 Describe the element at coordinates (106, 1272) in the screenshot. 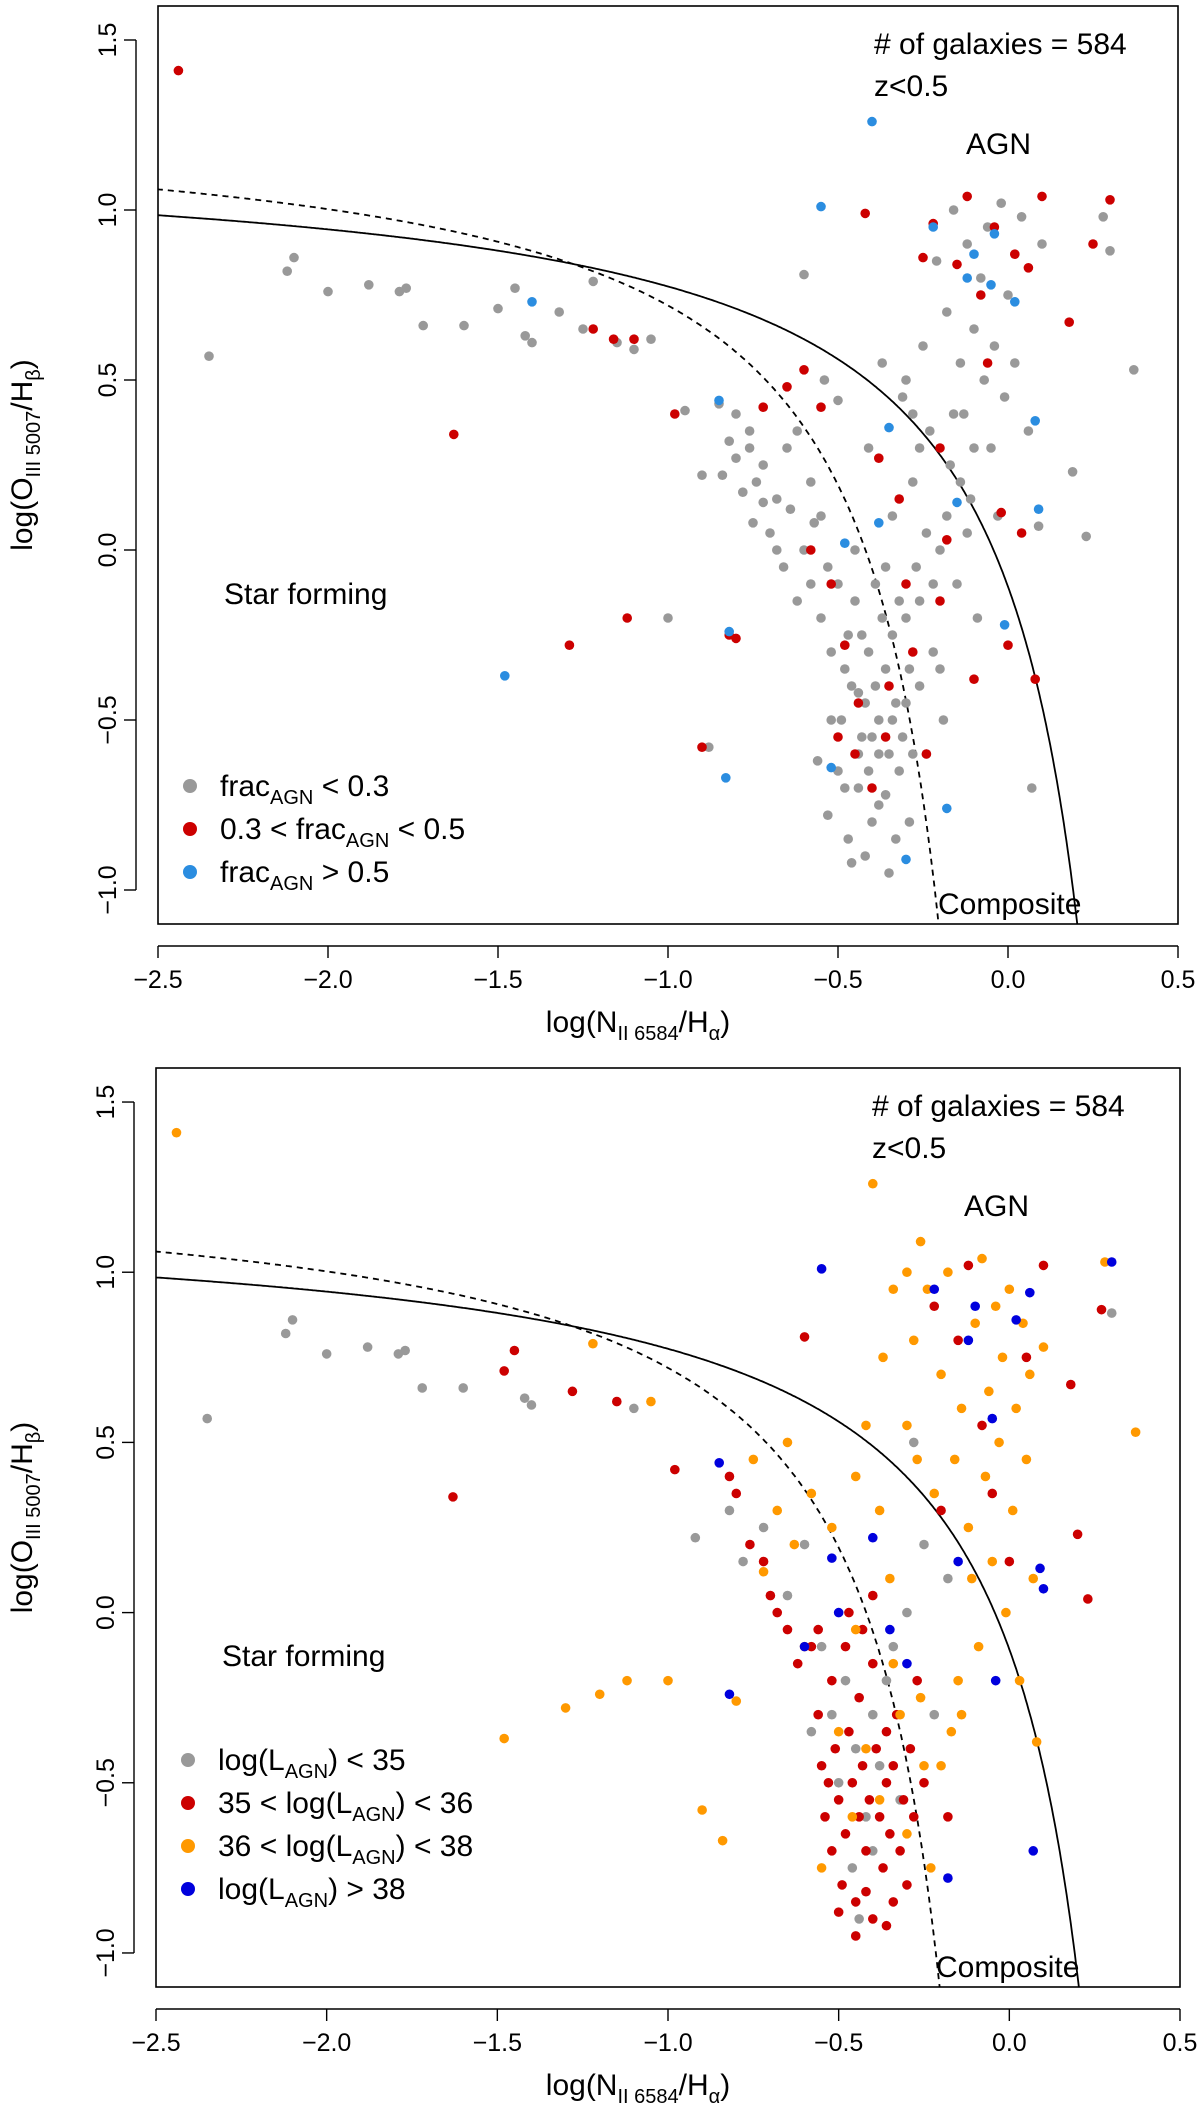

I see `y-tick-label: 1.0` at that location.